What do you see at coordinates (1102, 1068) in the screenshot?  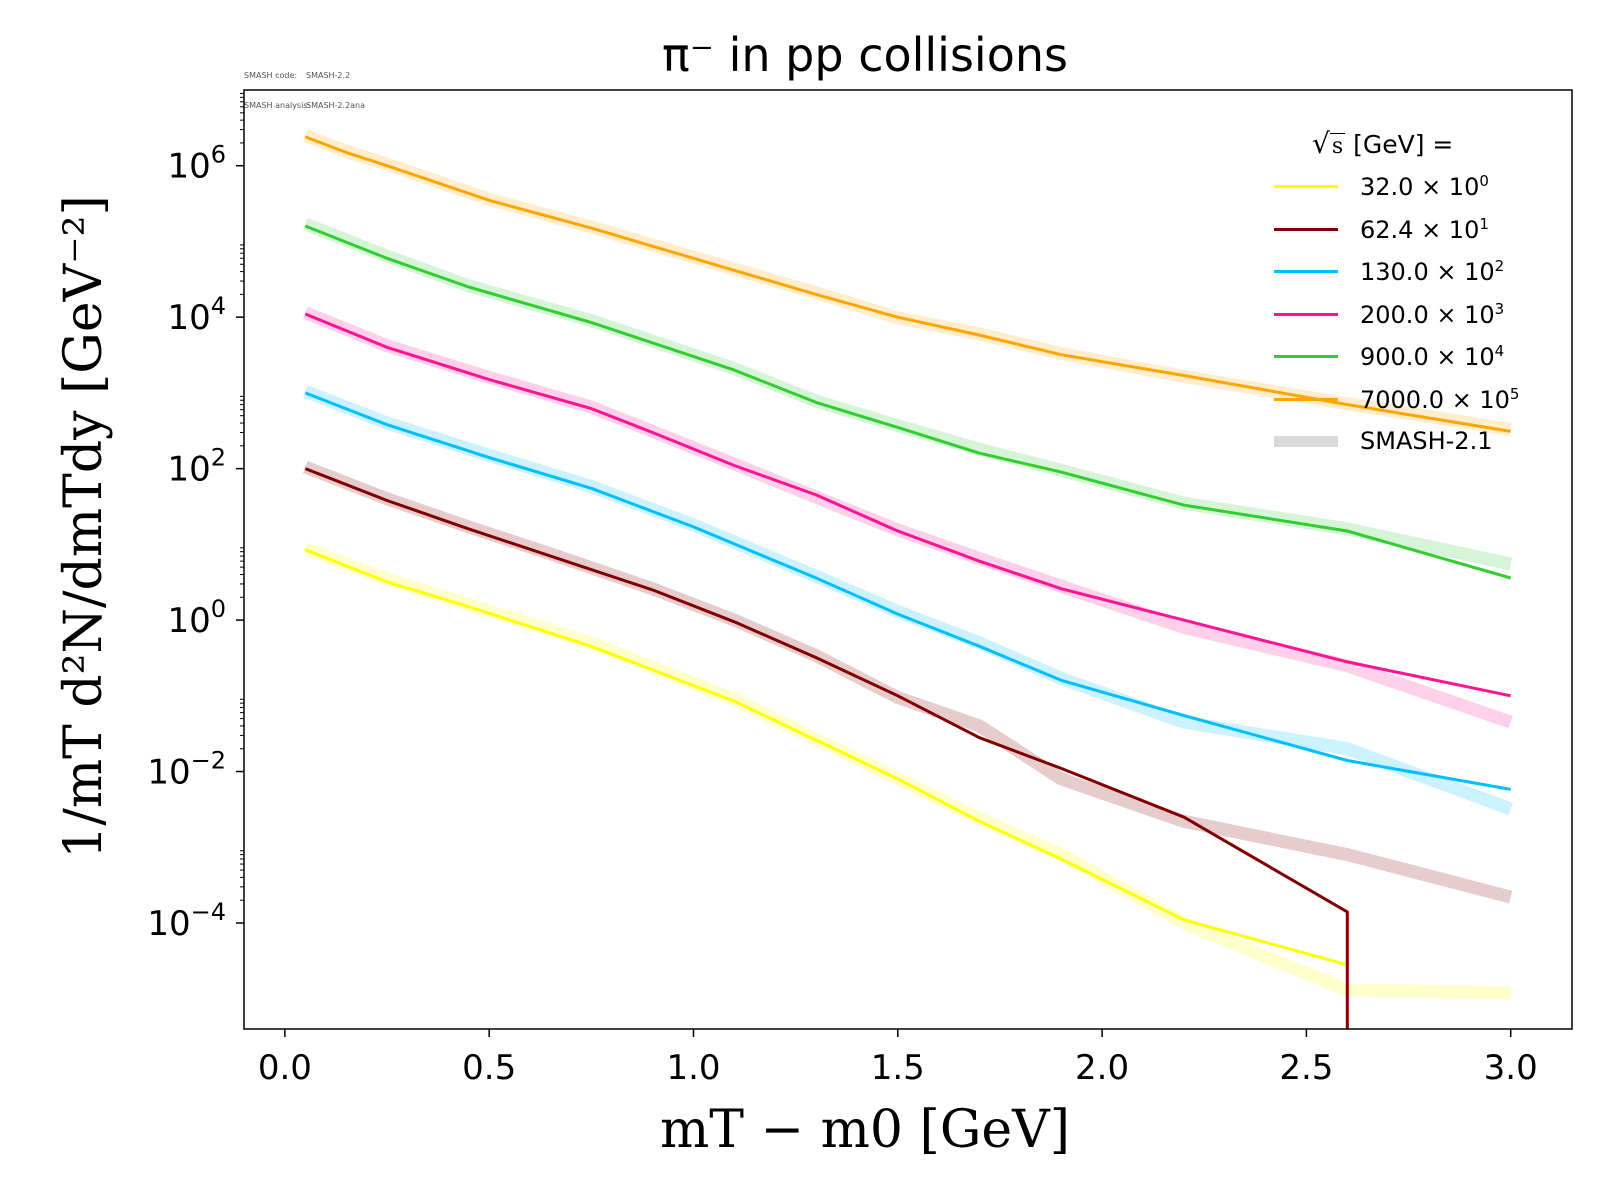 I see `x-tick-label: 2.0` at bounding box center [1102, 1068].